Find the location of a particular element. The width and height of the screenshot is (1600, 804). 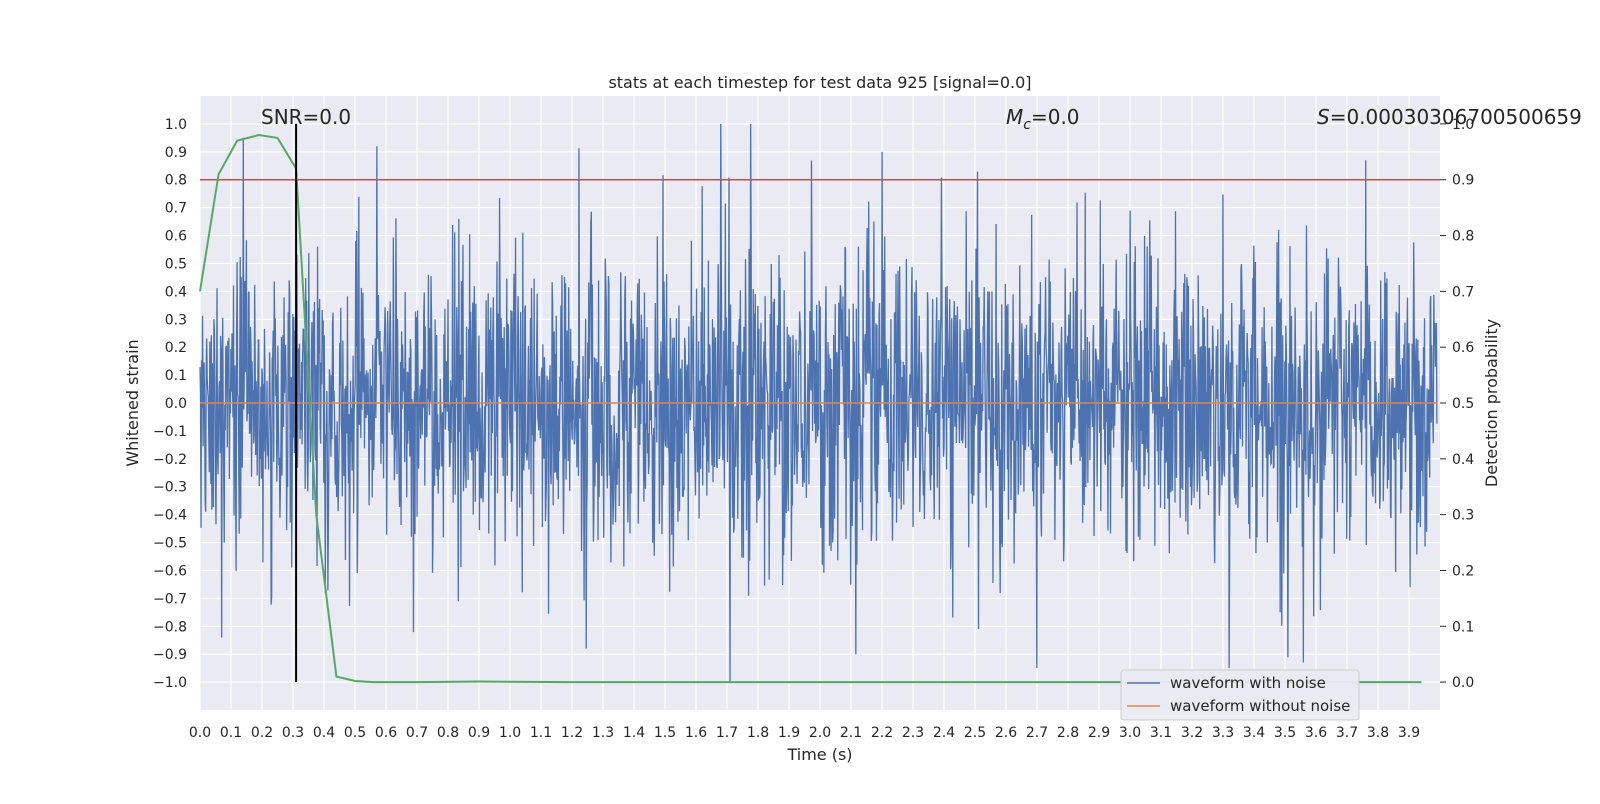

y-tick-label: −0.8 is located at coordinates (170, 627).